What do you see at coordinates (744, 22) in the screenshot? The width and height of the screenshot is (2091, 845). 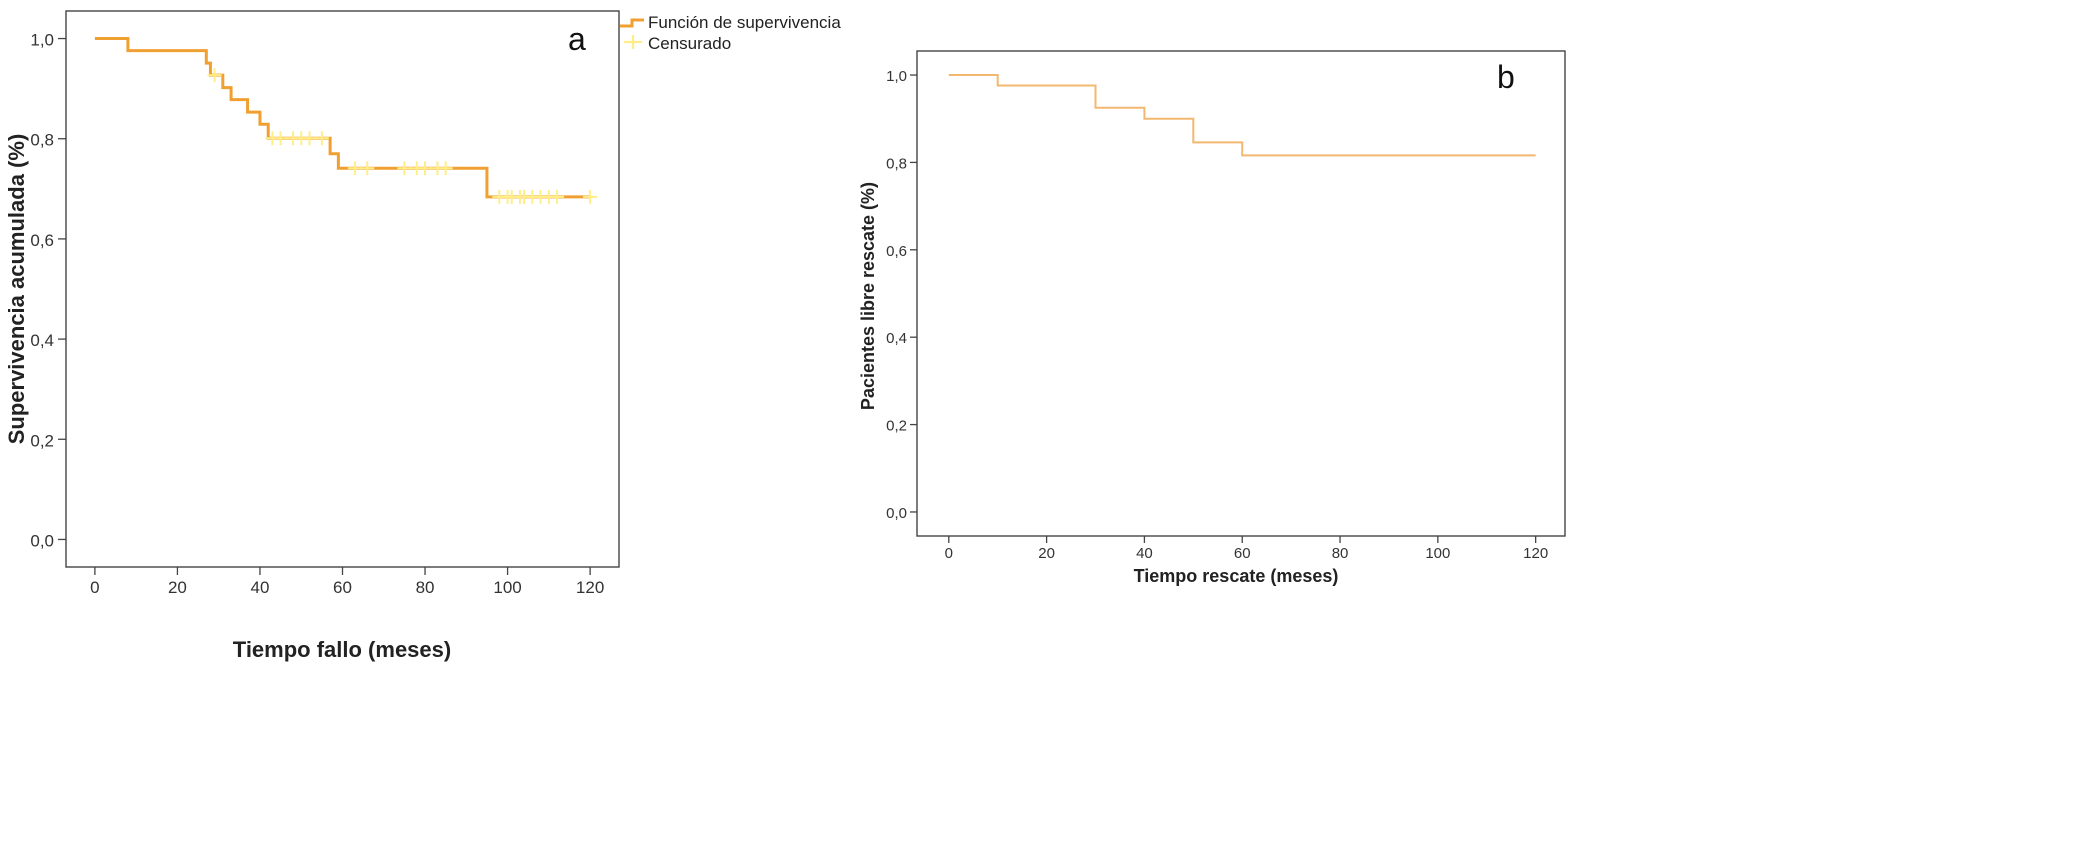 I see `legend-label-survival: Función de supervivencia` at bounding box center [744, 22].